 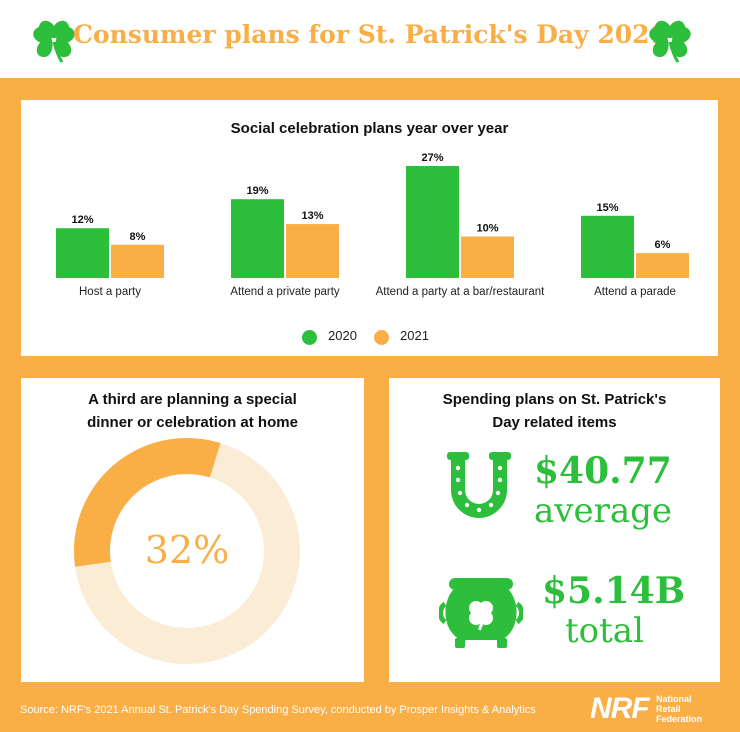 I want to click on nrf-logo-mark: NRF, so click(x=620, y=708).